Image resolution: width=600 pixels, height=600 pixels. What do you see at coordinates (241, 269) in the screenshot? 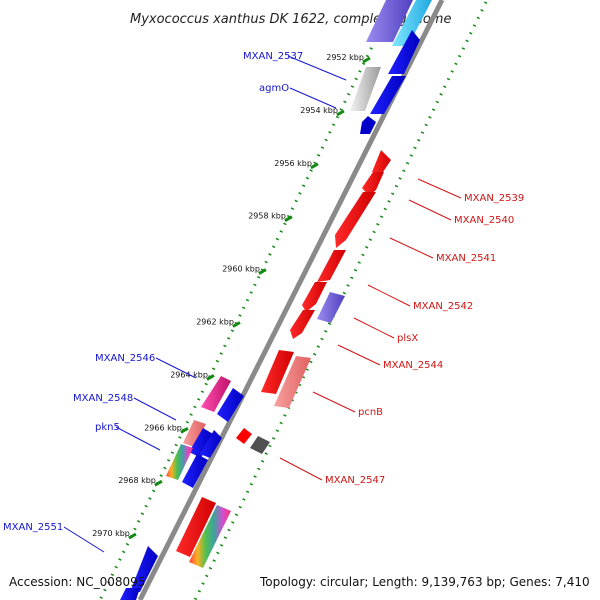
I see `ruler-tick-label: 2960 kbp` at bounding box center [241, 269].